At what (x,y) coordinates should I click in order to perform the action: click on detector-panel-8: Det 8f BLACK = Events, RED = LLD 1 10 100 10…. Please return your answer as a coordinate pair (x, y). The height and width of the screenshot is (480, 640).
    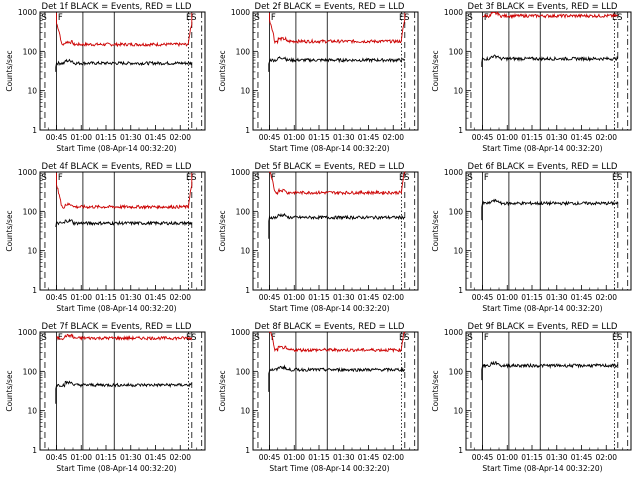
    Looking at the image, I should click on (318, 397).